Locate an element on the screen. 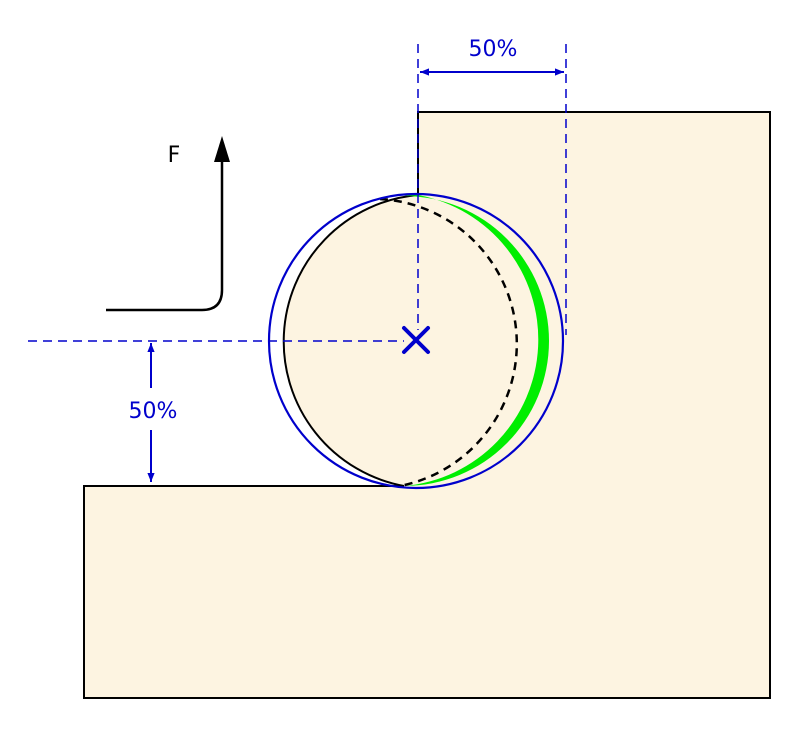 Image resolution: width=800 pixels, height=730 pixels. feed-direction-arrow is located at coordinates (165, 235).